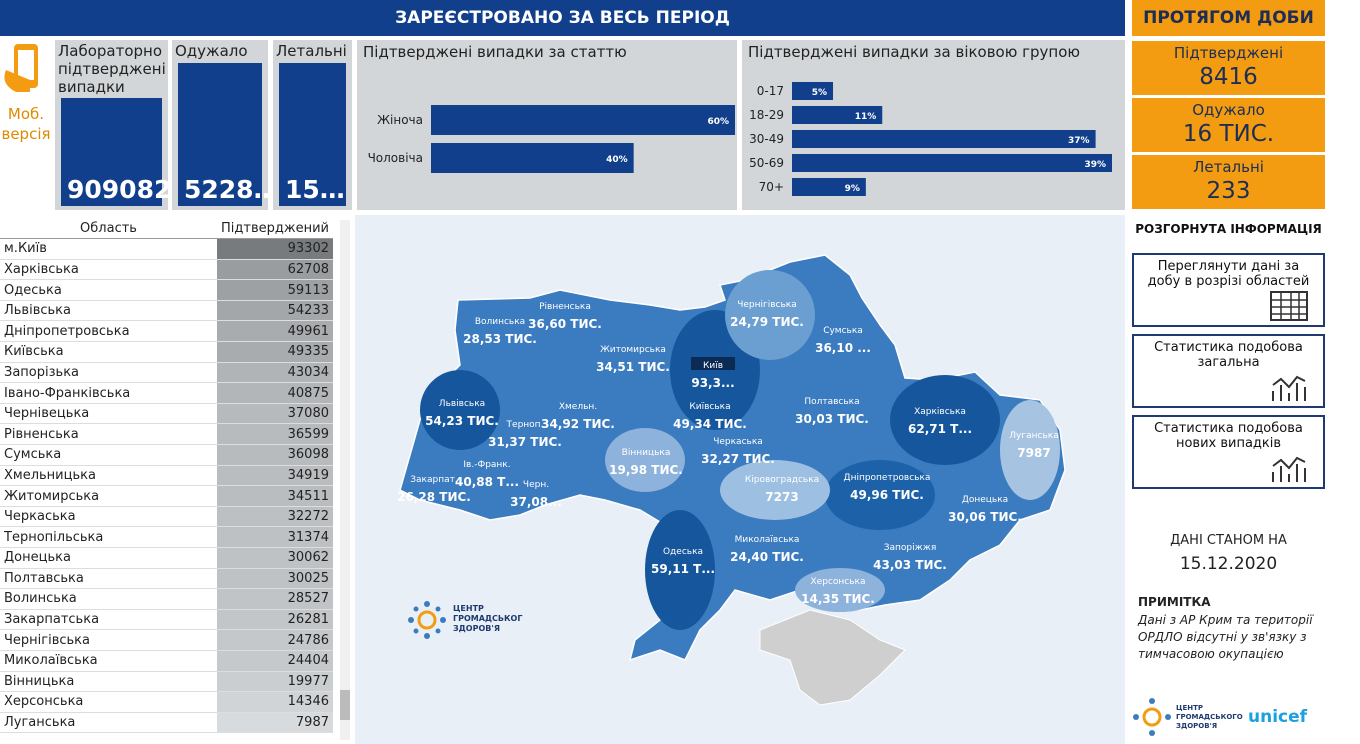 The width and height of the screenshot is (1360, 744). I want to click on region-name: Рівненська, so click(109, 434).